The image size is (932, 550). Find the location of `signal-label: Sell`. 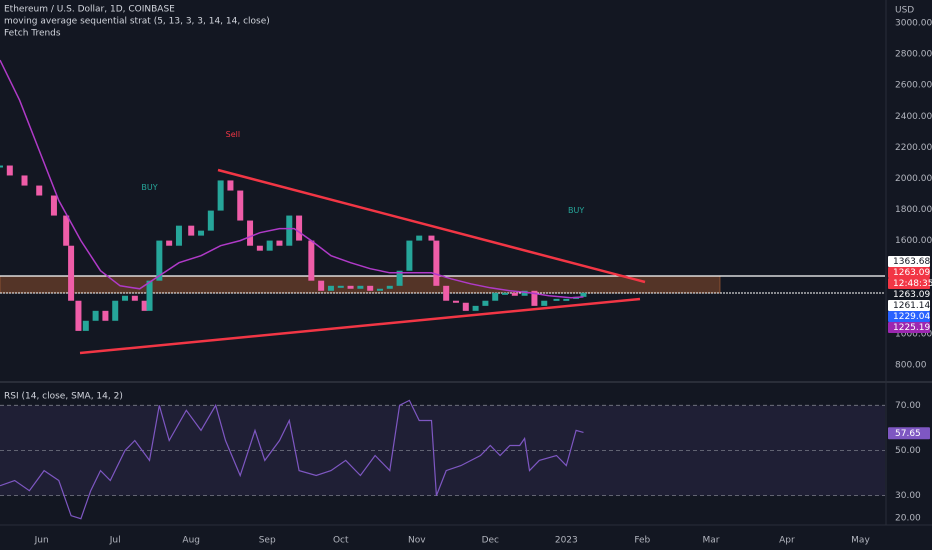

signal-label: Sell is located at coordinates (233, 134).